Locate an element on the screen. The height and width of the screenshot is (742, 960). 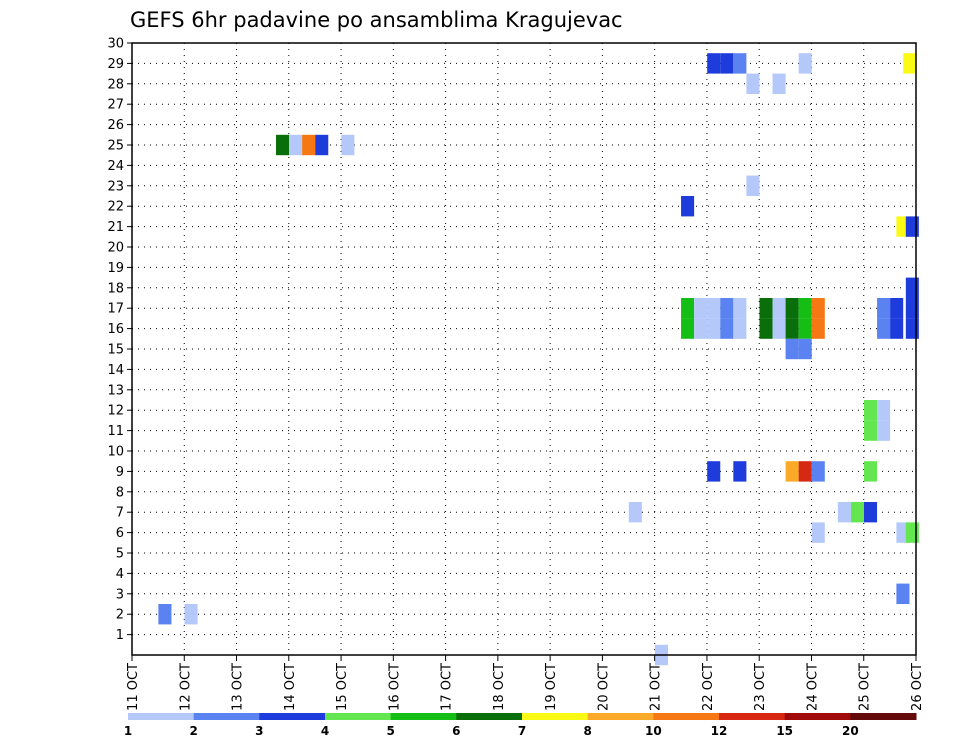
y-tick-label: 18 is located at coordinates (115, 288).